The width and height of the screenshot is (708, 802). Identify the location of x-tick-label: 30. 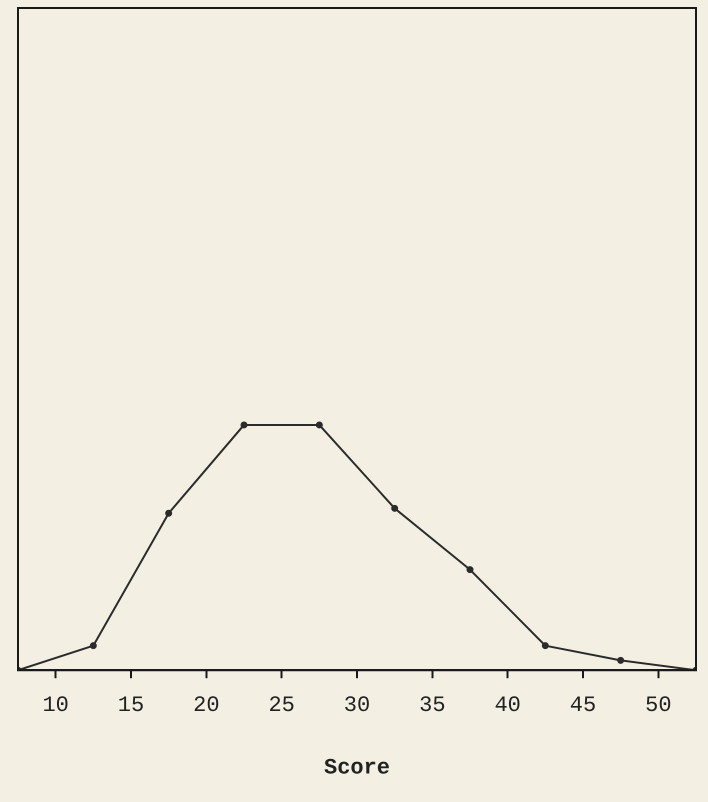
(357, 705).